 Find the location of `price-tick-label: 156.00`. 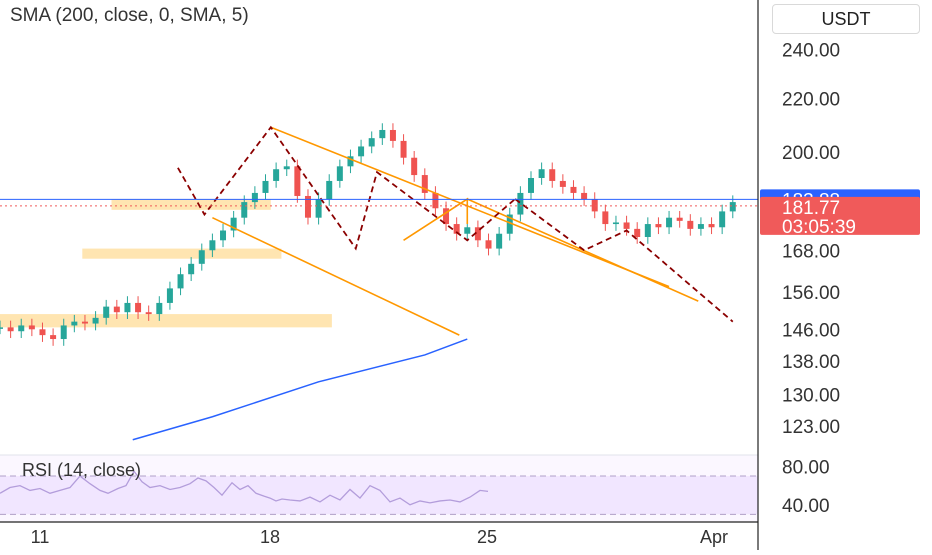

price-tick-label: 156.00 is located at coordinates (811, 293).